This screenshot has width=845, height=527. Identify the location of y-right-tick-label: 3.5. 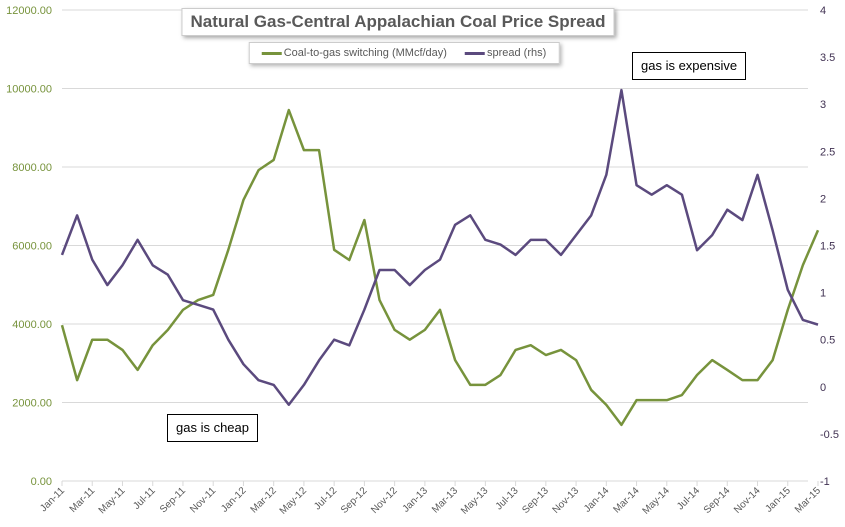
(827, 58).